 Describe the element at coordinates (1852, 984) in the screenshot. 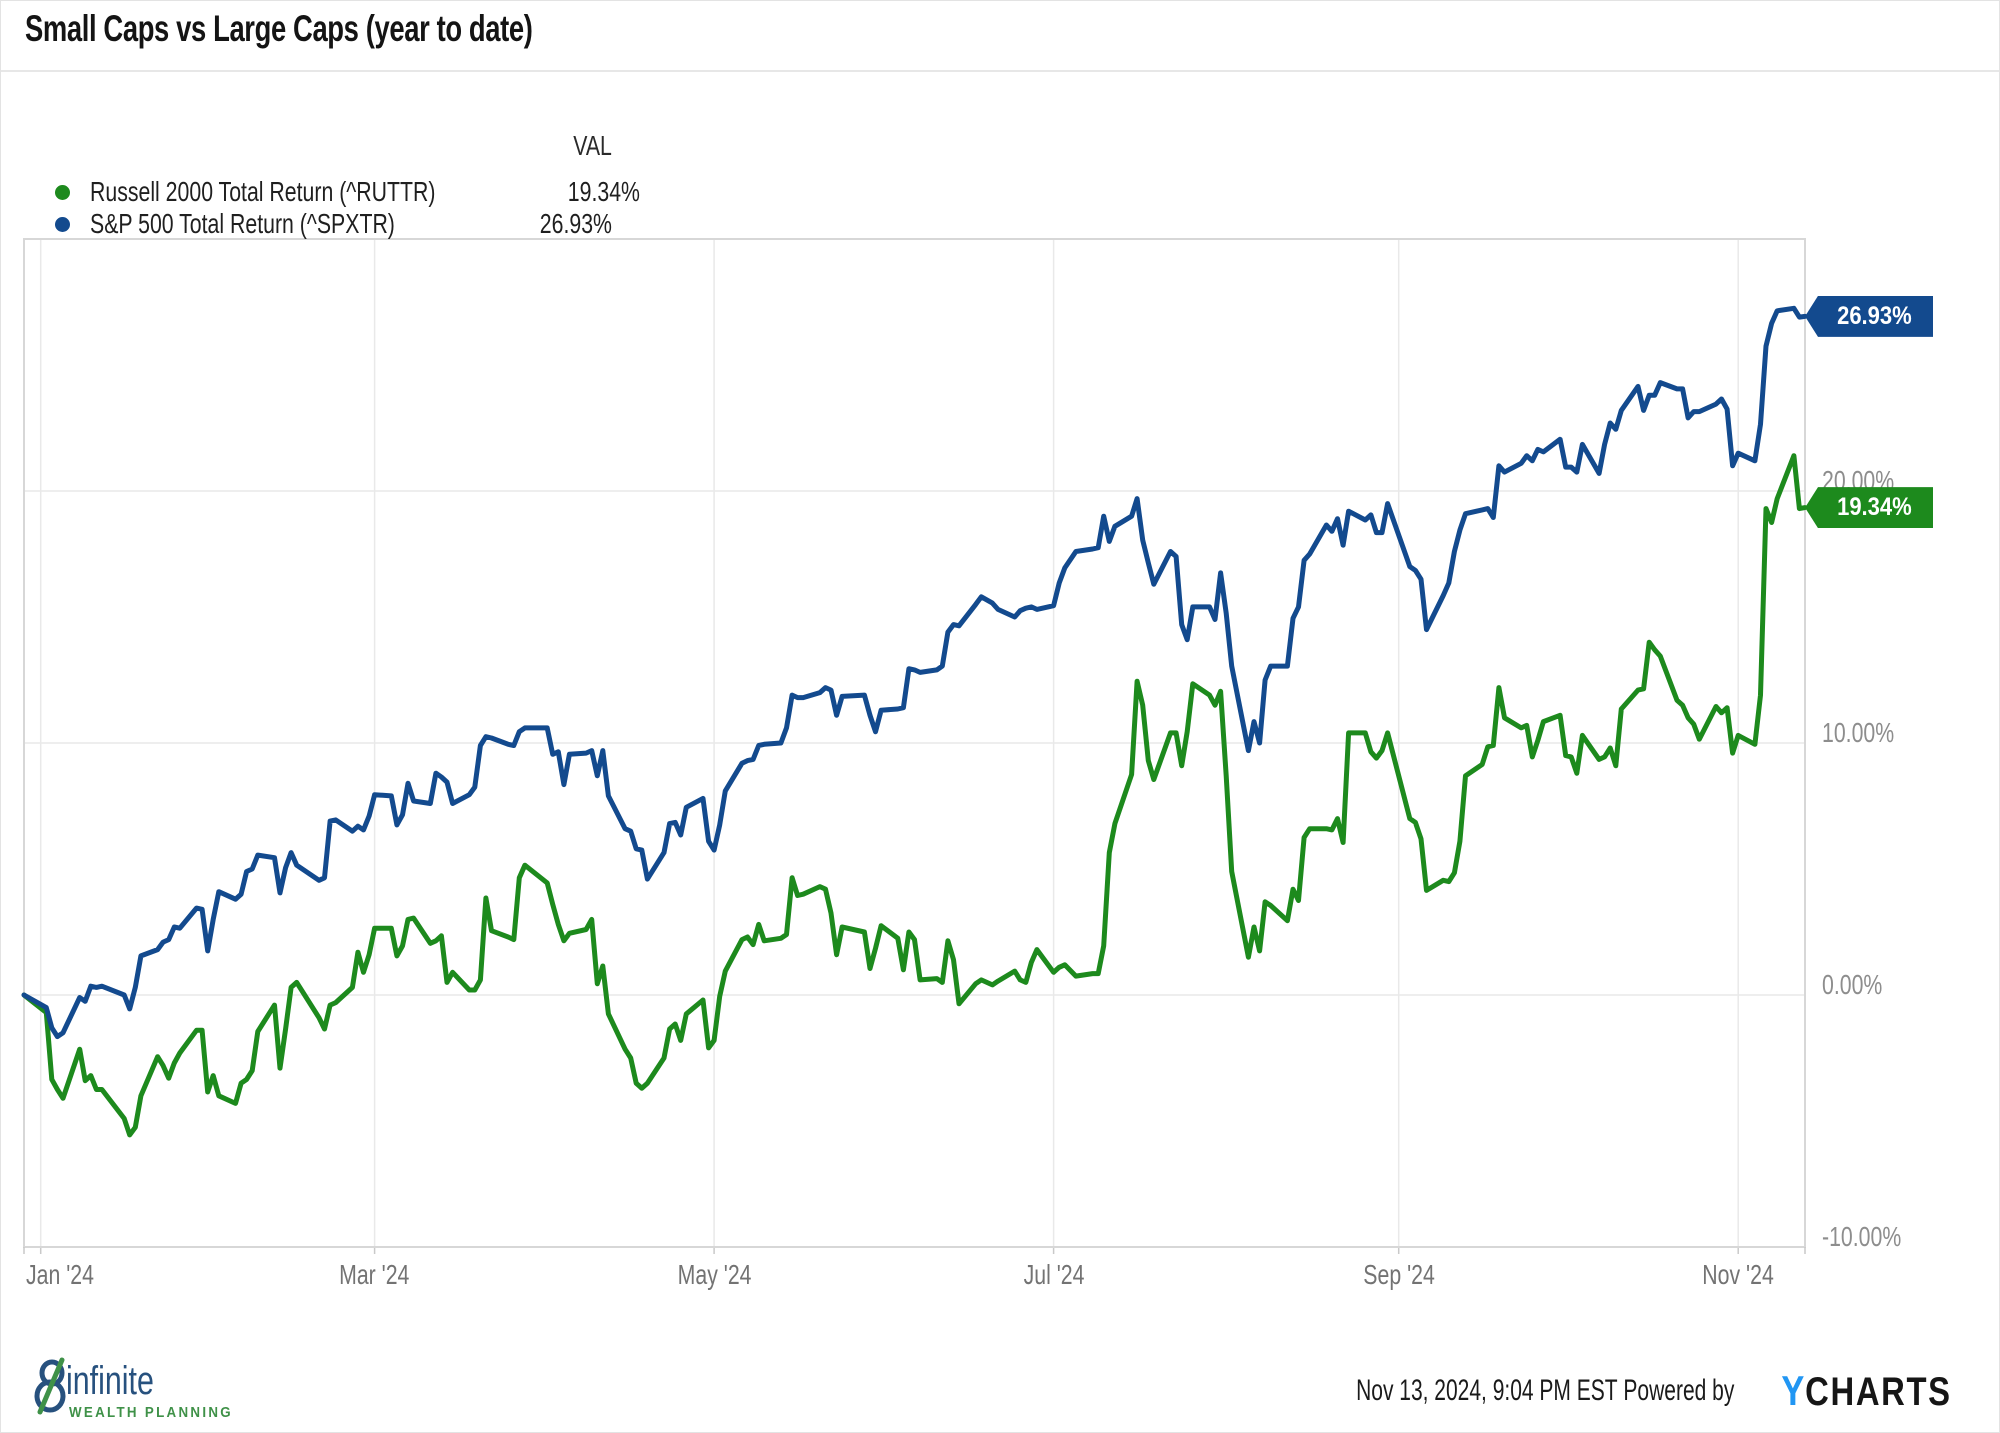

I see `y-axis-tick-label: 0.00%` at that location.